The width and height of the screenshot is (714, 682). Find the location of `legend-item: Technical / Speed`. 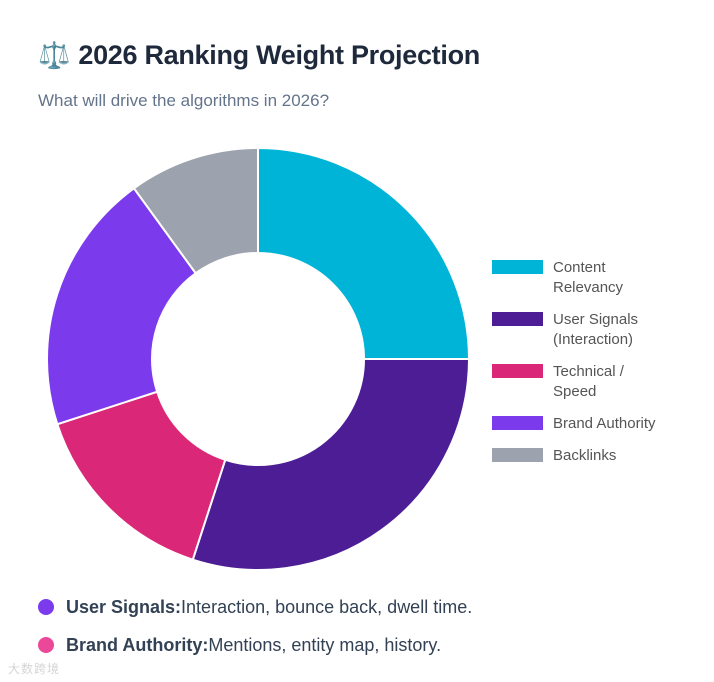

legend-item: Technical / Speed is located at coordinates (592, 382).